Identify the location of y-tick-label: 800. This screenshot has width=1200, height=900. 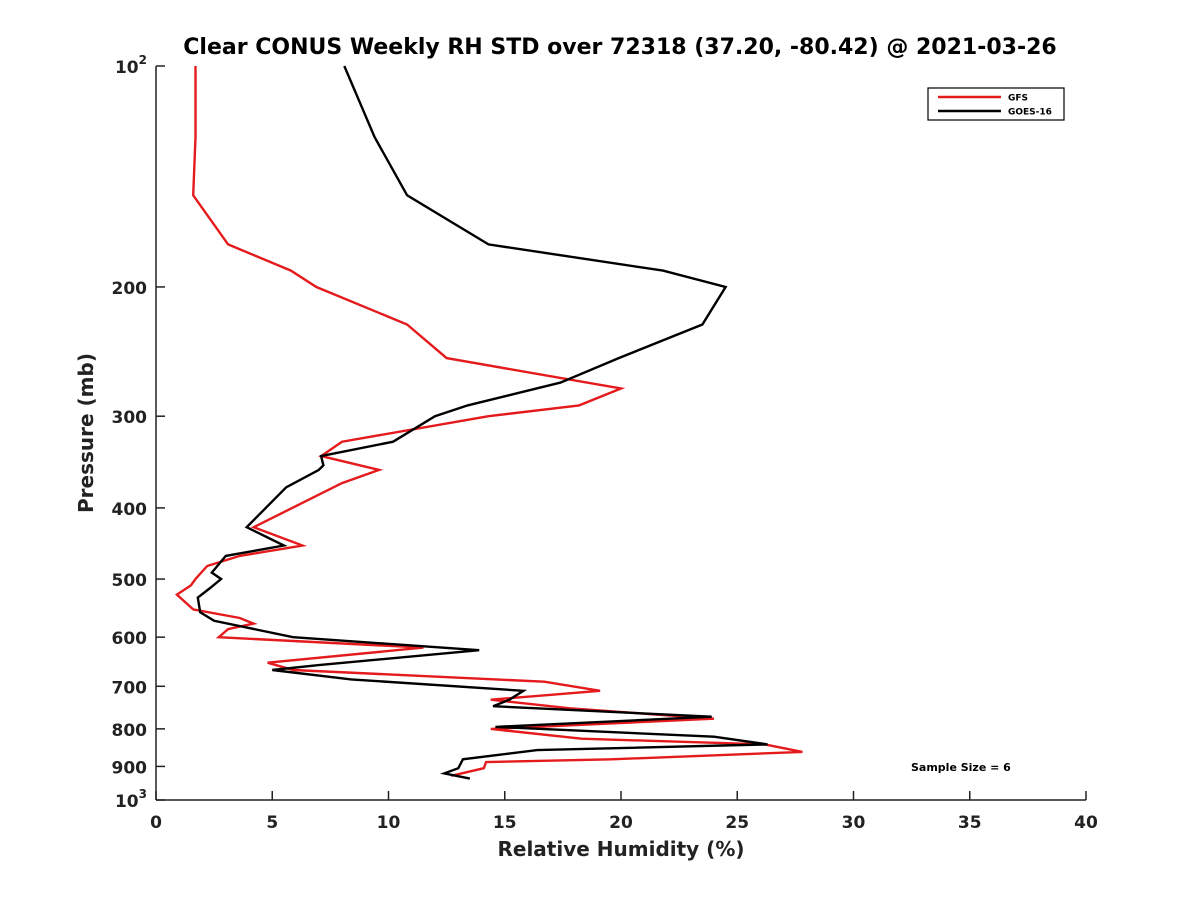
(130, 731).